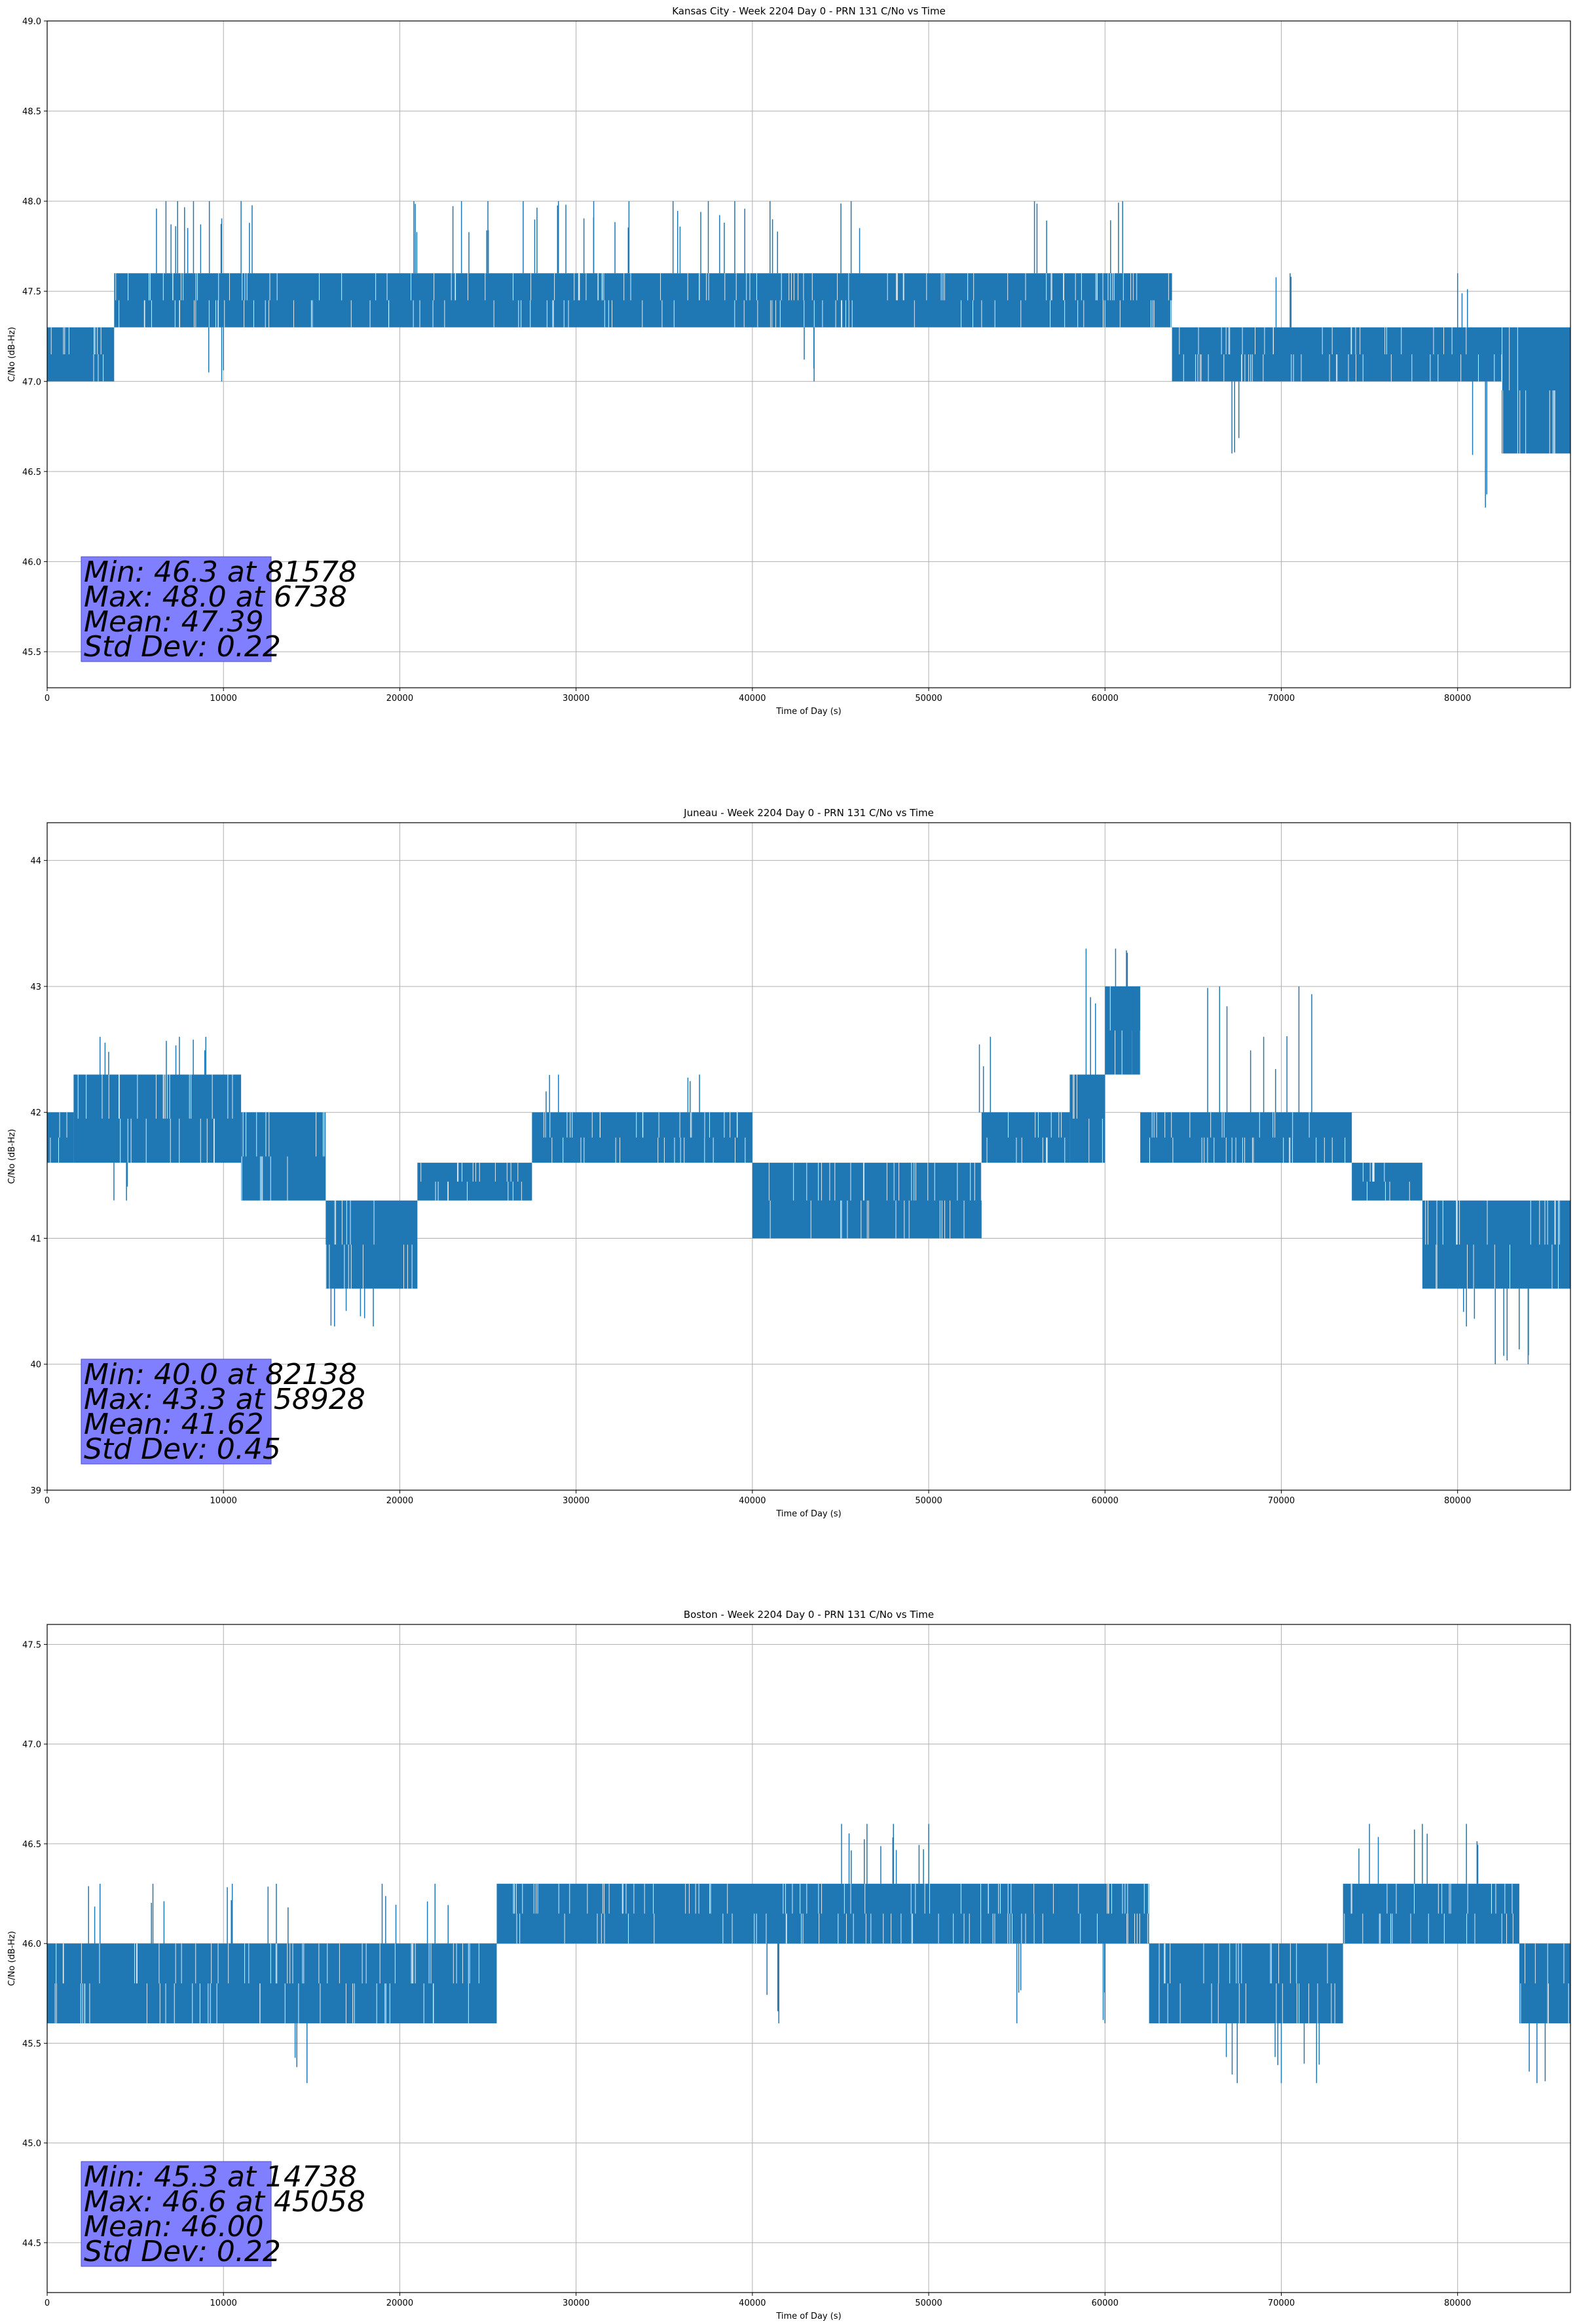  I want to click on stat-mean: Mean: 47.39, so click(174, 622).